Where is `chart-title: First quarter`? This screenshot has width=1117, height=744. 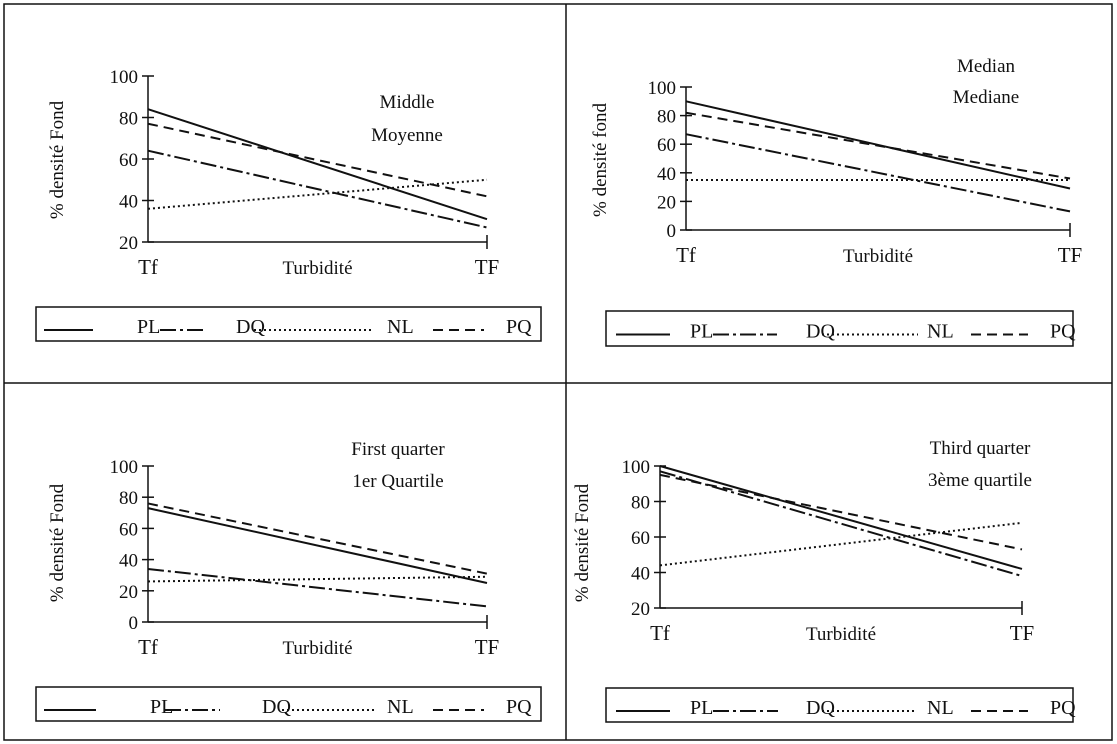 chart-title: First quarter is located at coordinates (398, 449).